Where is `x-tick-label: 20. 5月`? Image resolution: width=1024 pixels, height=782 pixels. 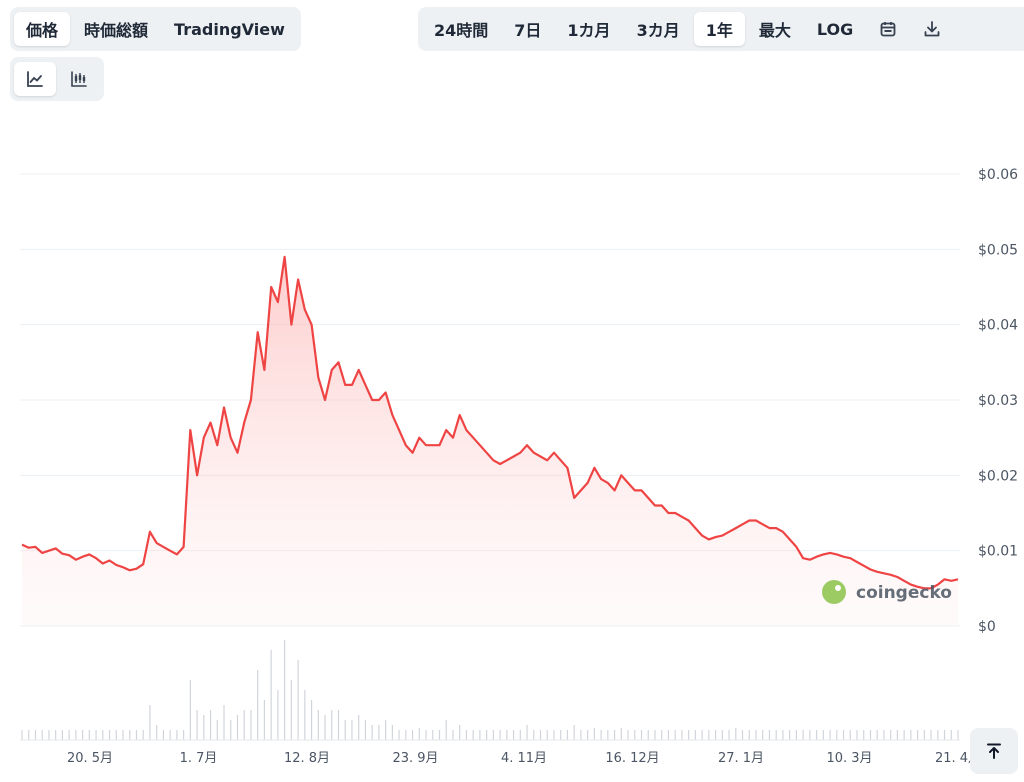 x-tick-label: 20. 5月 is located at coordinates (90, 758).